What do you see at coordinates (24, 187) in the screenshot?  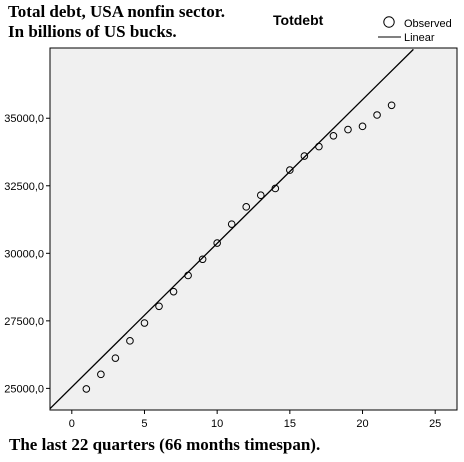 I see `y-tick-label: 32500,0` at bounding box center [24, 187].